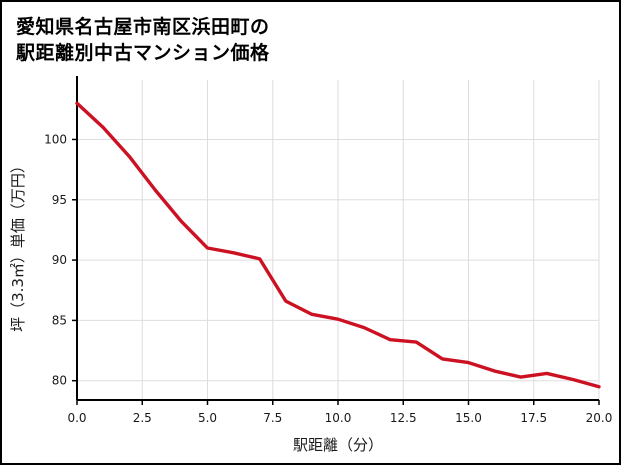 This screenshot has width=621, height=465. I want to click on x-tick-label: 5.0, so click(207, 418).